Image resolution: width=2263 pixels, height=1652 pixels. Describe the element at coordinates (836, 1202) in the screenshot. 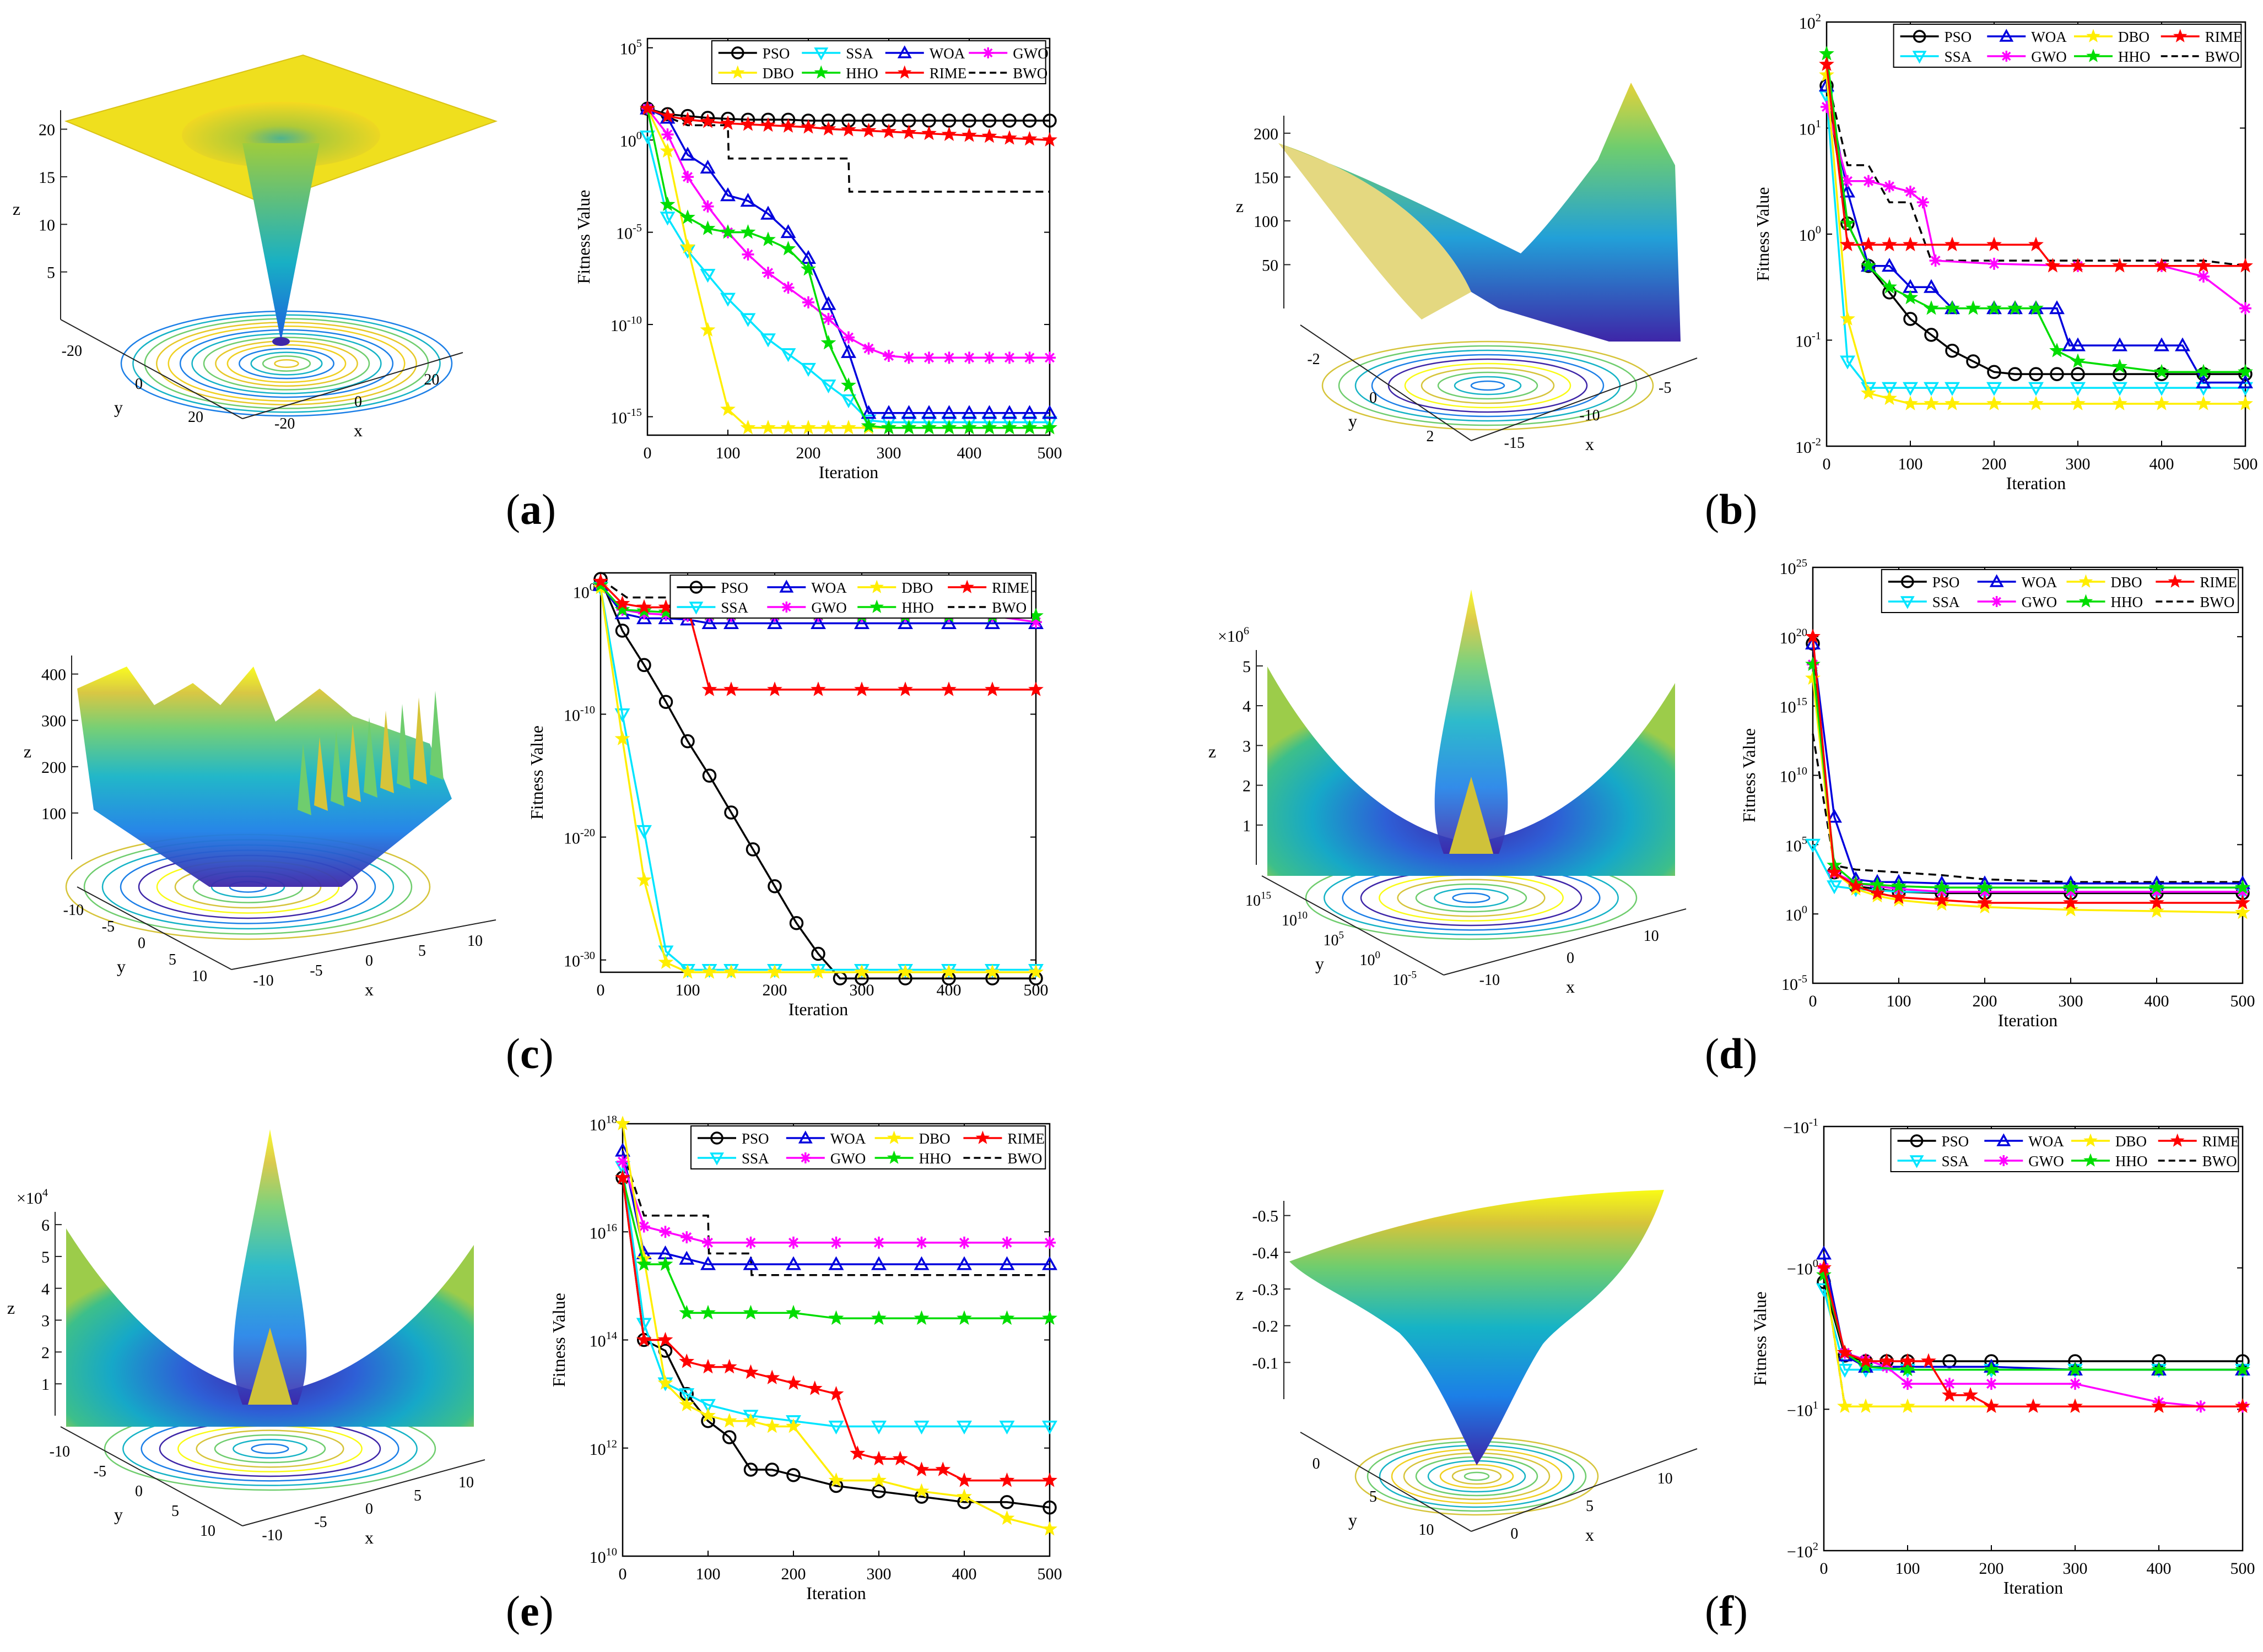

I see `series-gwo` at that location.